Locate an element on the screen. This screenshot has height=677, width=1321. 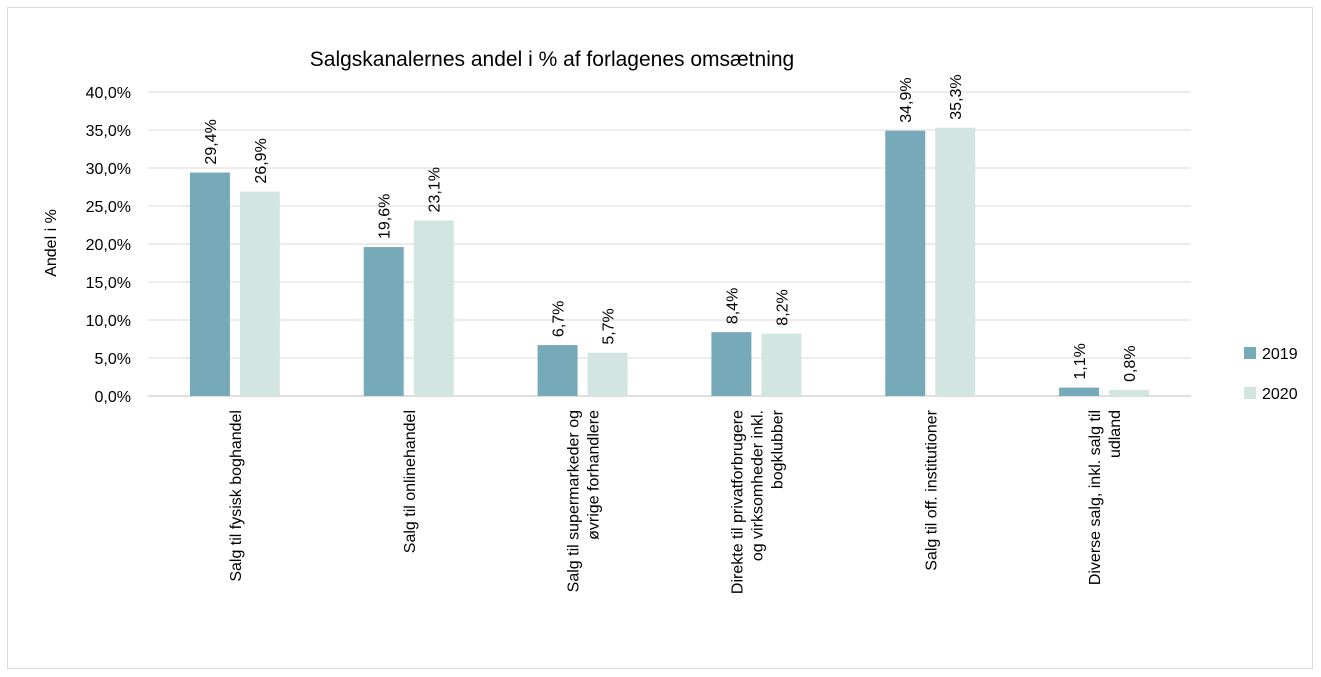
x-tick-label: Salg til fysisk boghandel is located at coordinates (236, 496).